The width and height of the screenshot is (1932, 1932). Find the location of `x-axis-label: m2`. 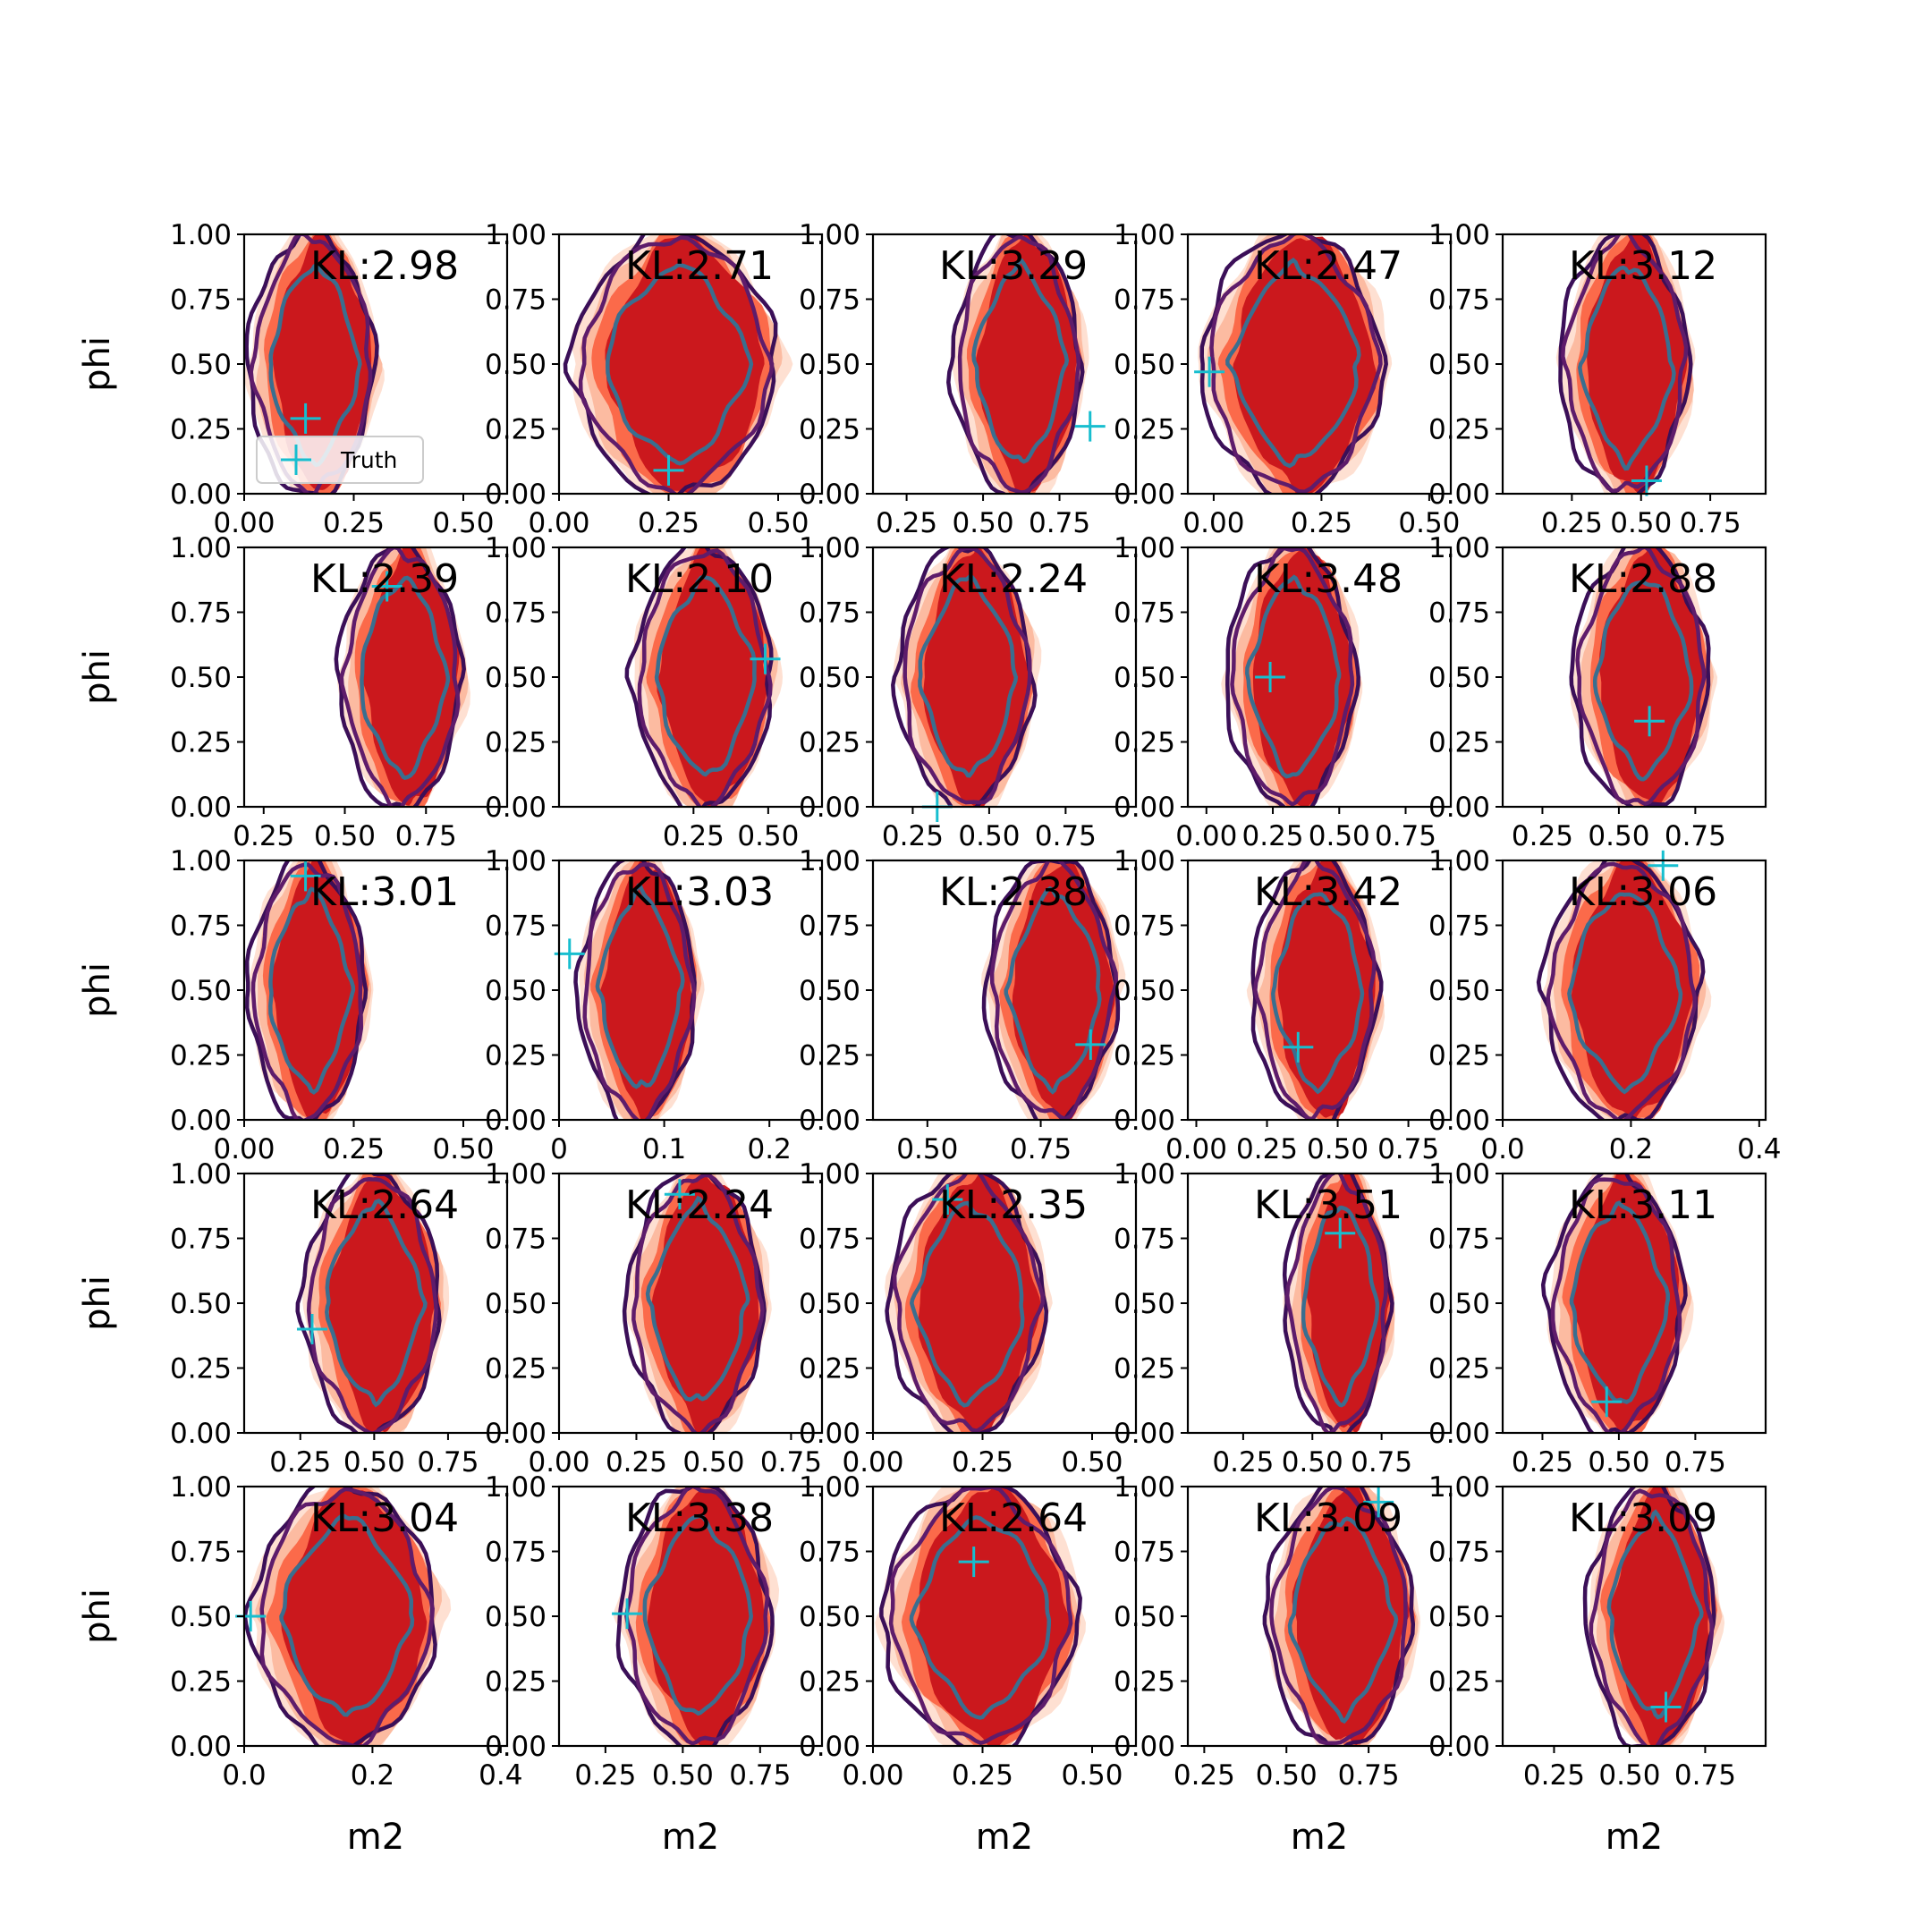

x-axis-label: m2 is located at coordinates (375, 1837).